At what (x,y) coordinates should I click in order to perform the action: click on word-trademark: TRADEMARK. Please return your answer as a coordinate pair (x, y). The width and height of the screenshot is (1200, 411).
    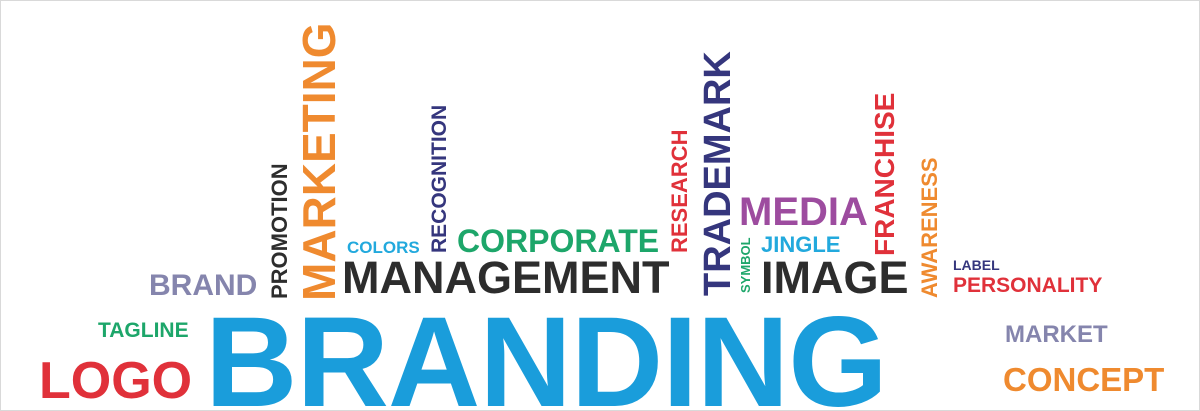
    Looking at the image, I should click on (718, 173).